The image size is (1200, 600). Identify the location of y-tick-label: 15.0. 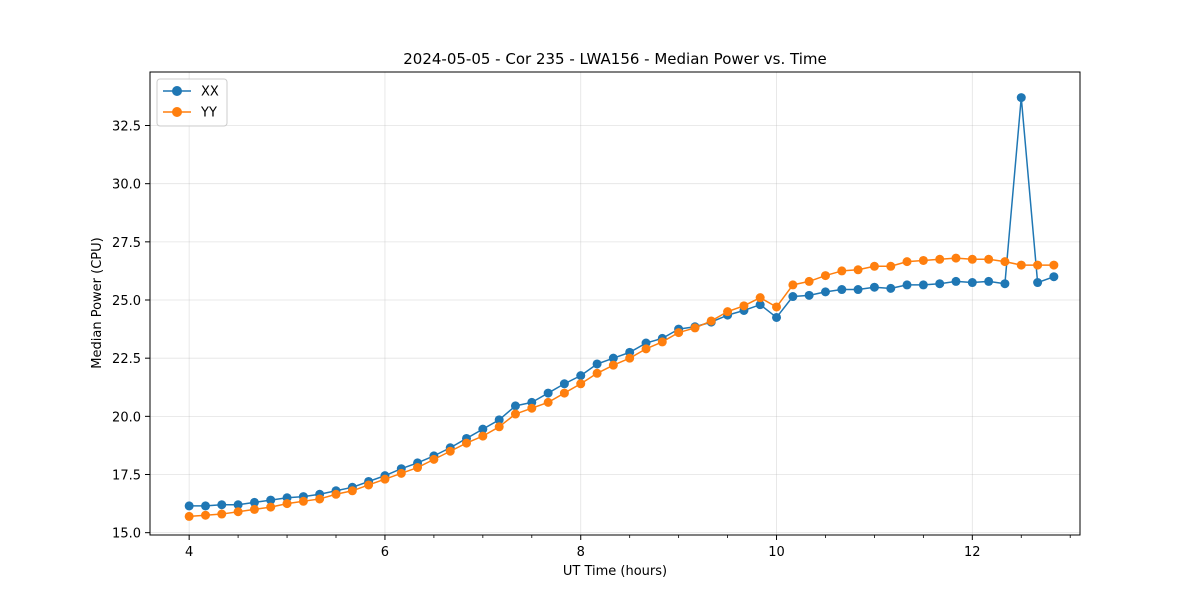
(126, 534).